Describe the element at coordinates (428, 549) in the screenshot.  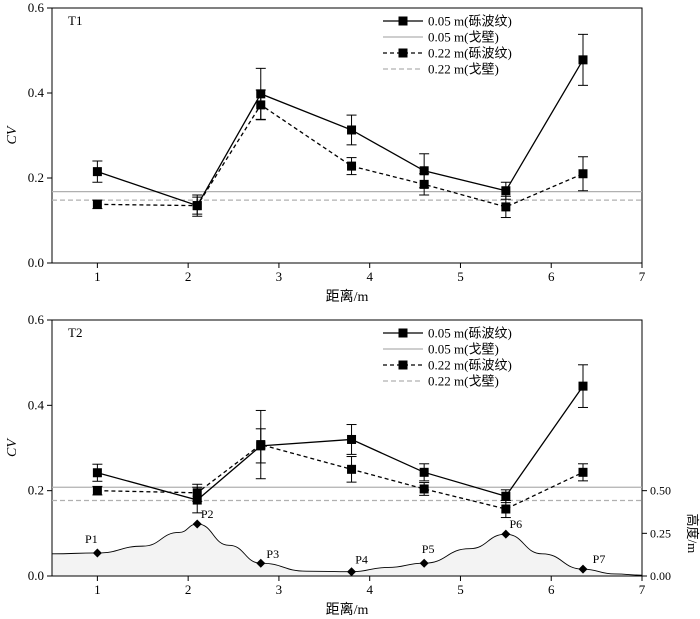
I see `height-point-label: P5` at that location.